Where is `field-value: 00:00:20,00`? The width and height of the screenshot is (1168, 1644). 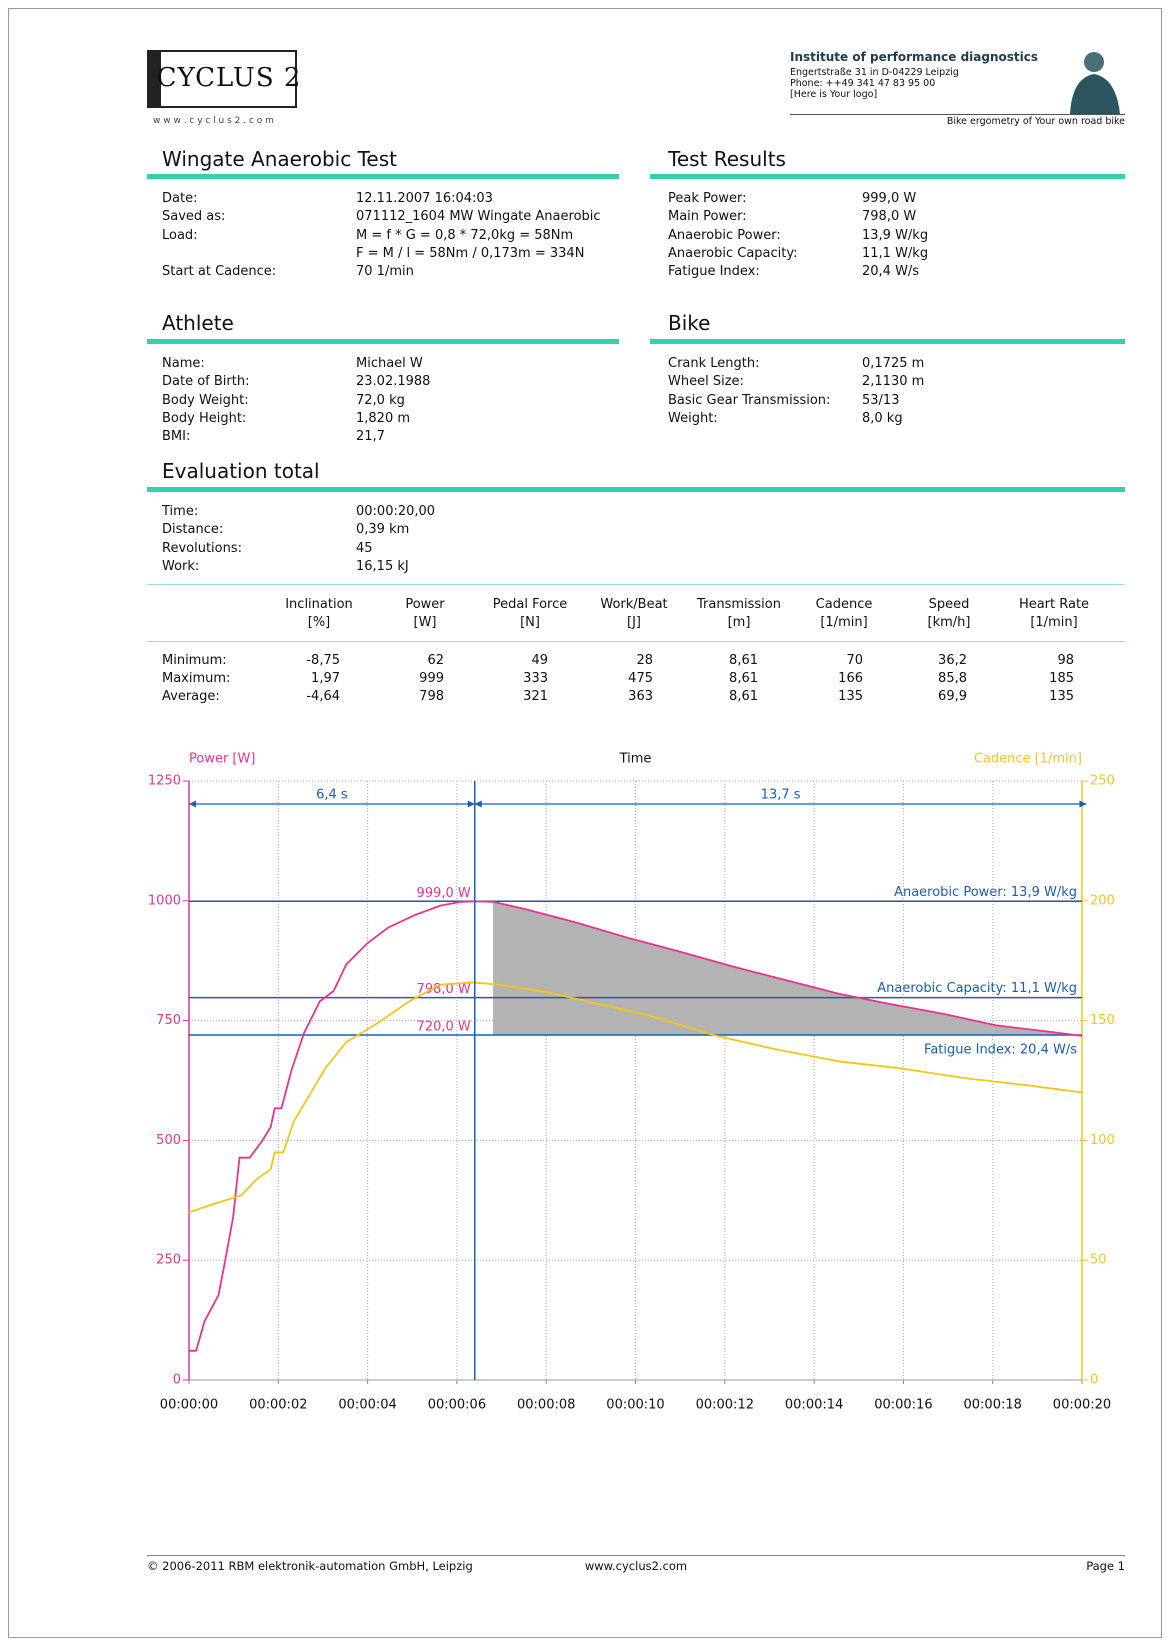 field-value: 00:00:20,00 is located at coordinates (396, 511).